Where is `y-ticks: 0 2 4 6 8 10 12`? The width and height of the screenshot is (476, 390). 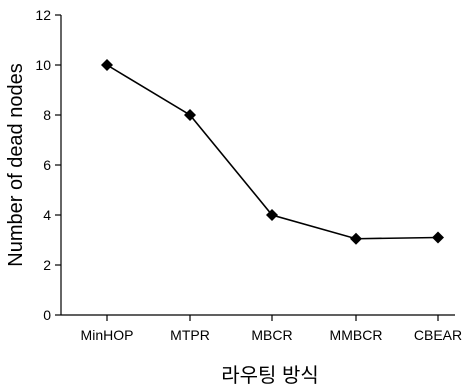
y-ticks: 0 2 4 6 8 10 12 is located at coordinates (48, 165).